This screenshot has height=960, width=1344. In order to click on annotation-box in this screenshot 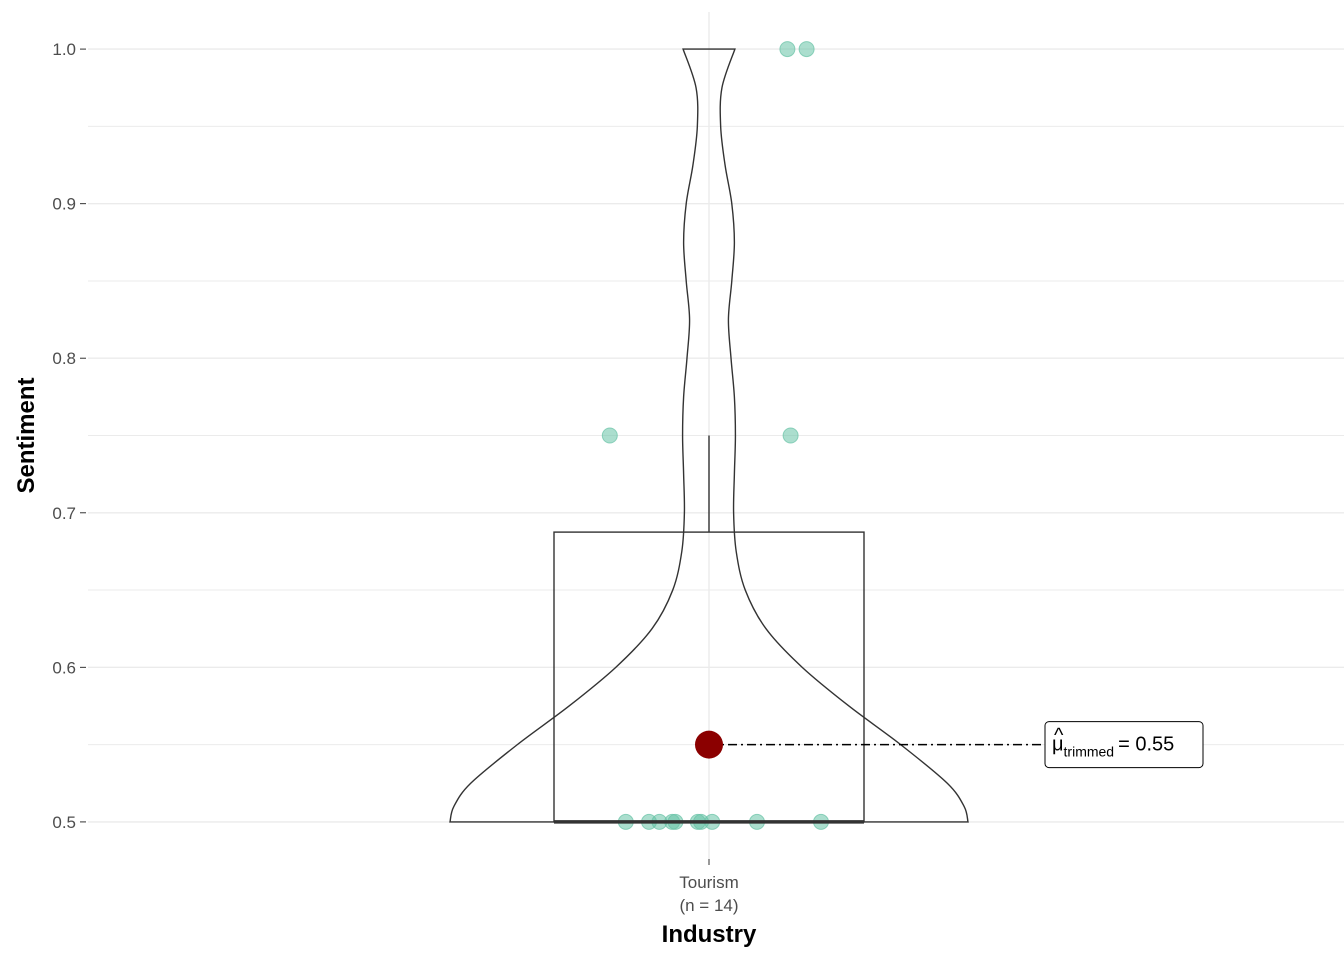, I will do `click(1124, 745)`.